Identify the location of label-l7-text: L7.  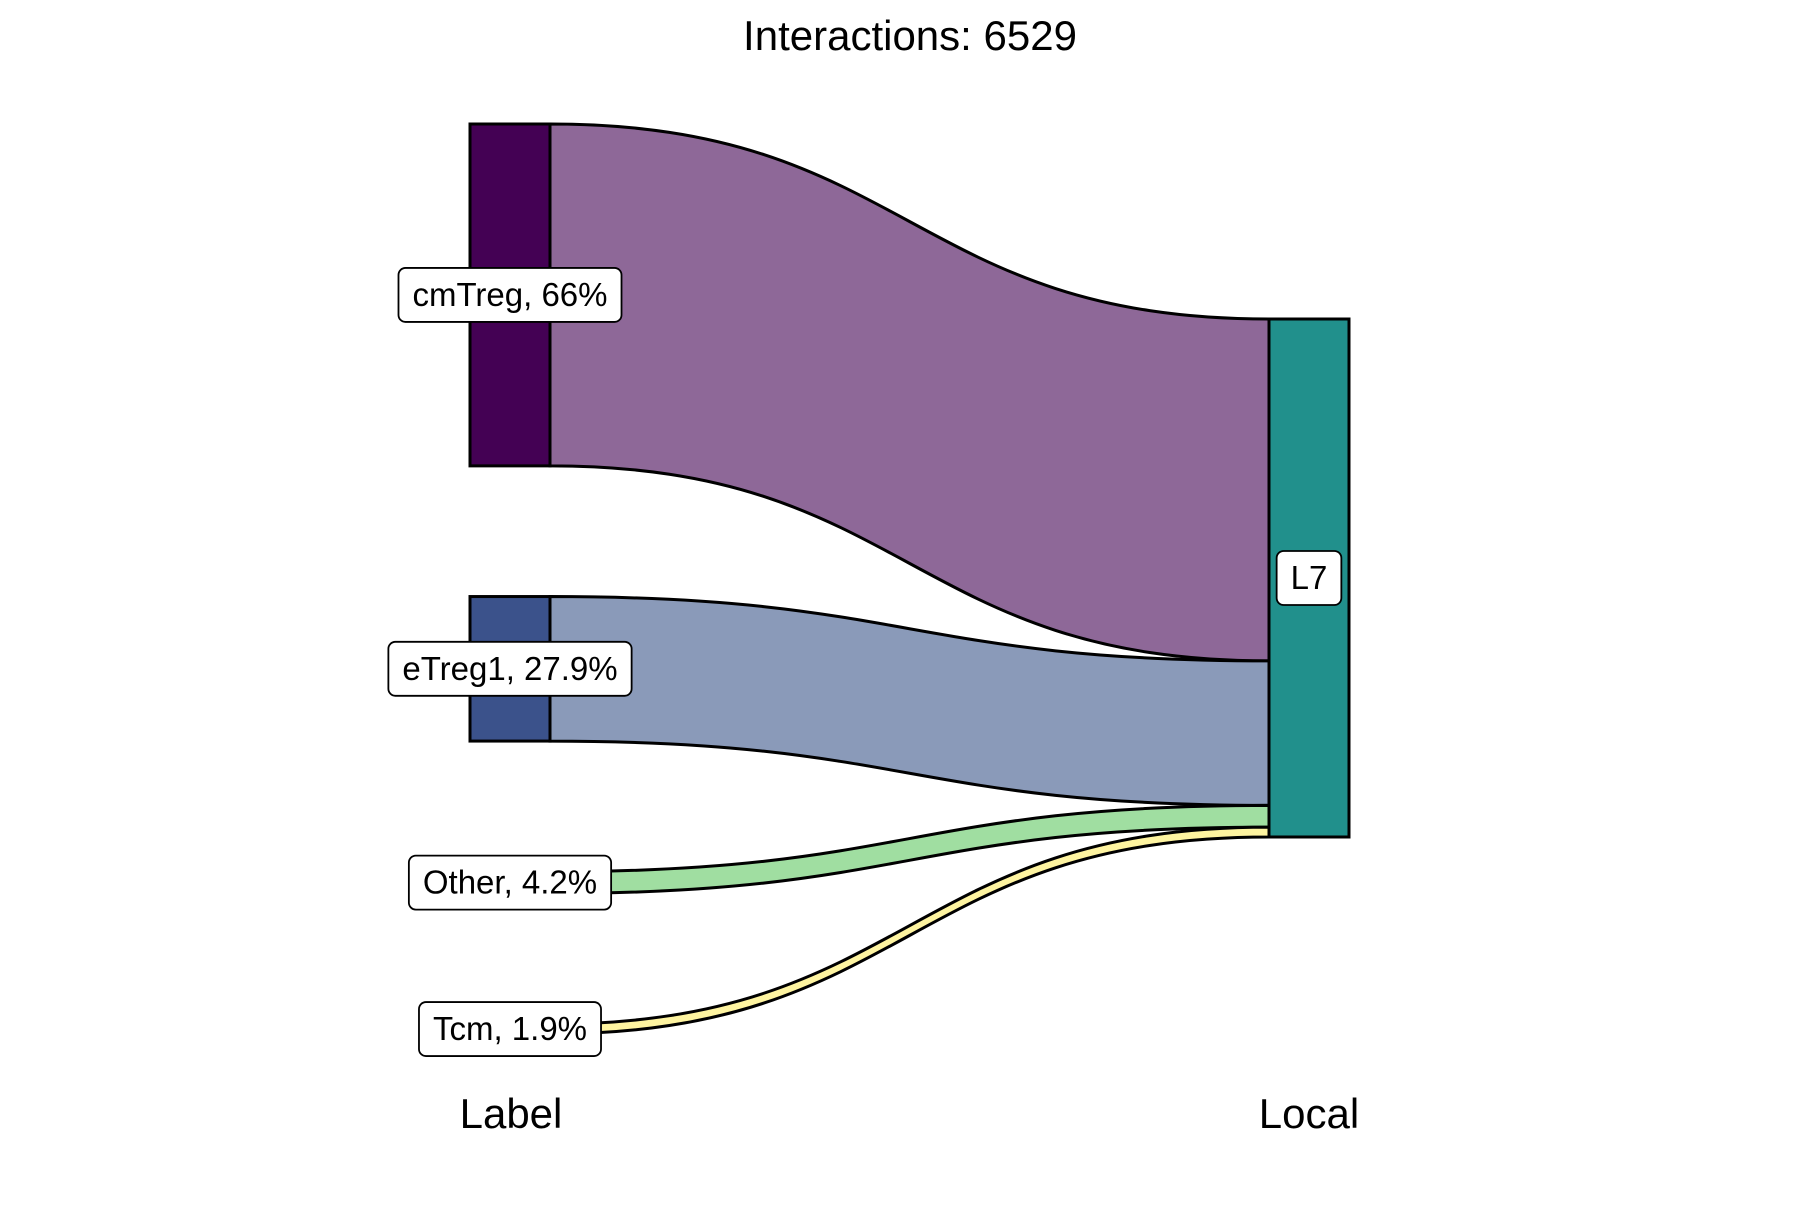
(1309, 577).